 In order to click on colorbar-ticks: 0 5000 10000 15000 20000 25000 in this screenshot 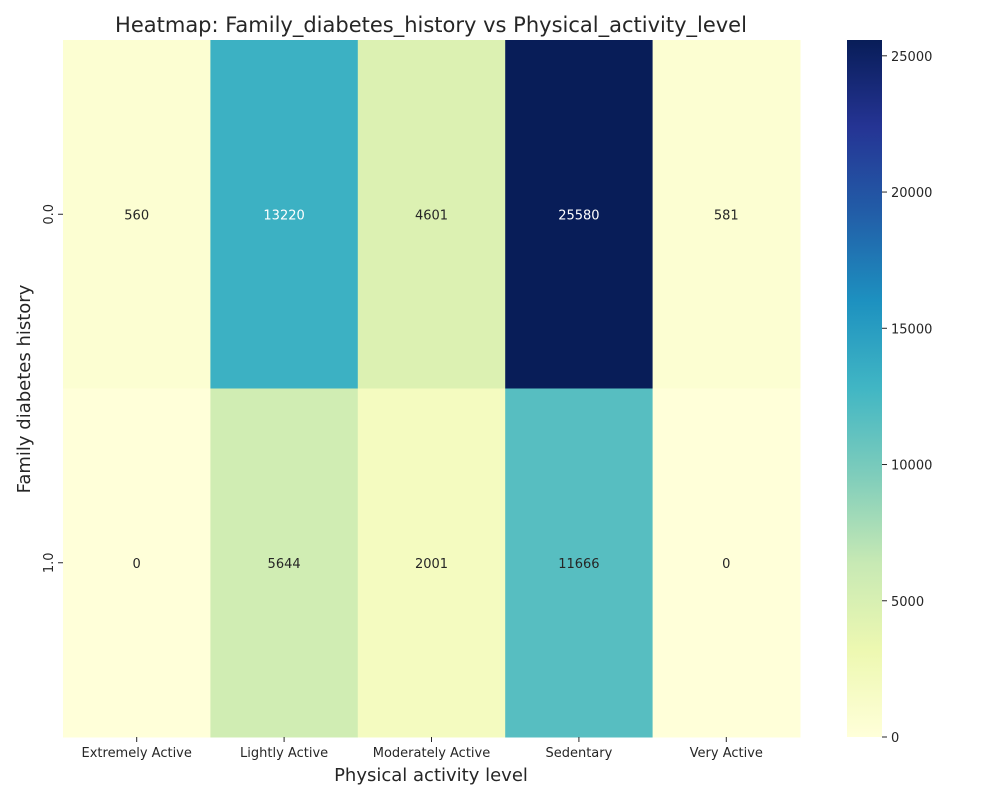, I will do `click(907, 398)`.